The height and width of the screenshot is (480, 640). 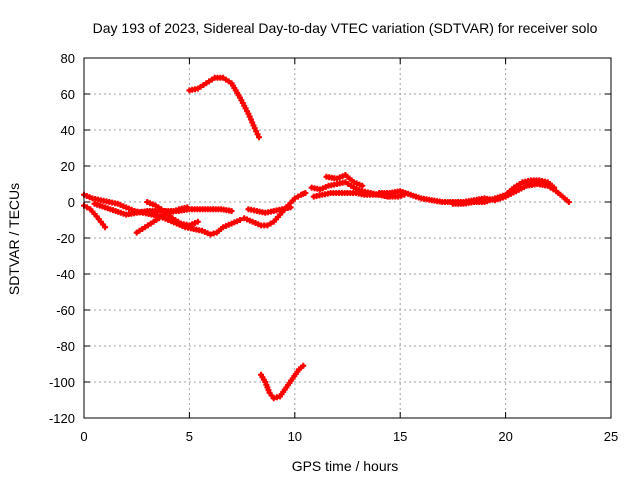 I want to click on y-tick-label: 0, so click(x=71, y=202).